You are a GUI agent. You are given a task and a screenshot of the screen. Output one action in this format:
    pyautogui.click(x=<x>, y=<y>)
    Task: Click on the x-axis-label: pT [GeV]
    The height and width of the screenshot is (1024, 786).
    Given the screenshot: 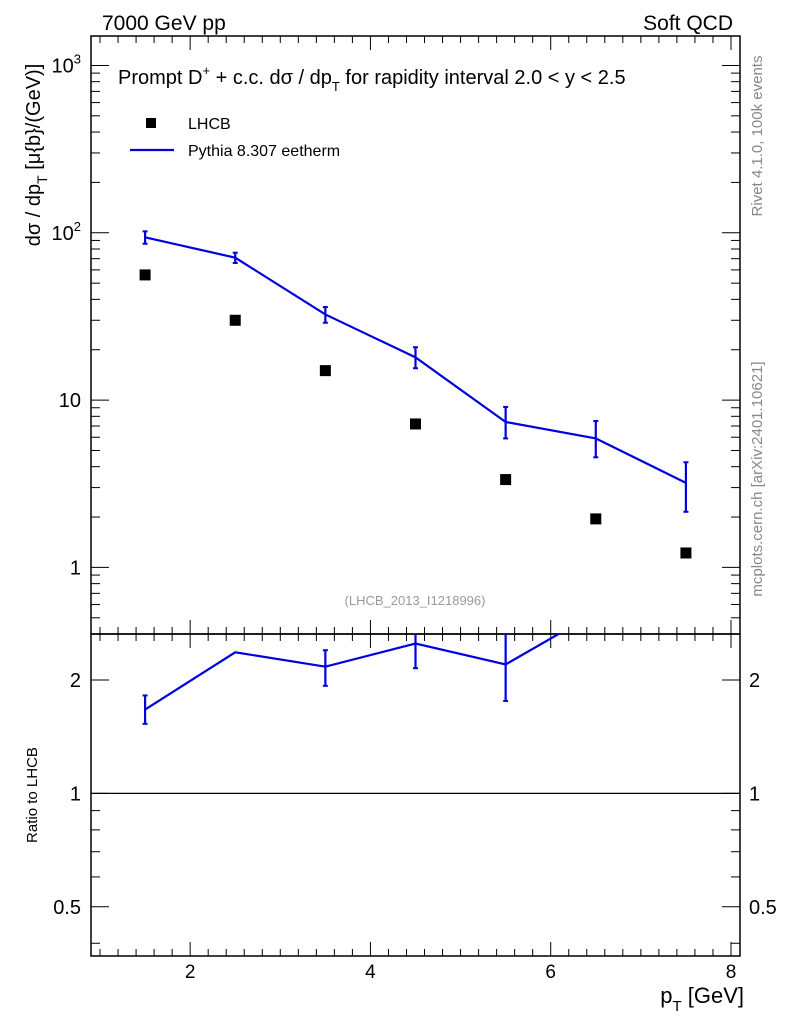 What is the action you would take?
    pyautogui.click(x=702, y=999)
    